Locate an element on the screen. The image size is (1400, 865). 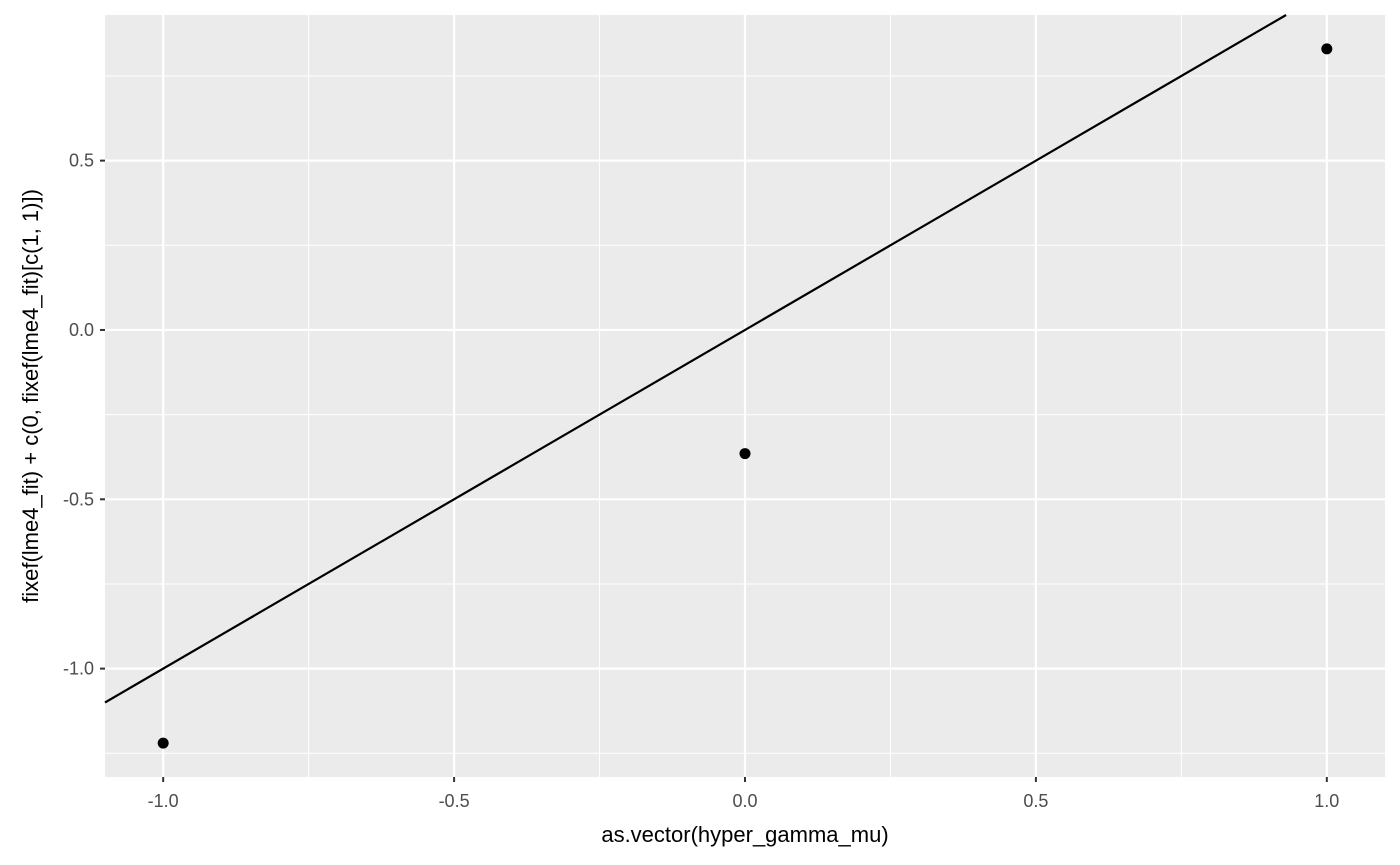
x-tick-label: 0.0 is located at coordinates (744, 801).